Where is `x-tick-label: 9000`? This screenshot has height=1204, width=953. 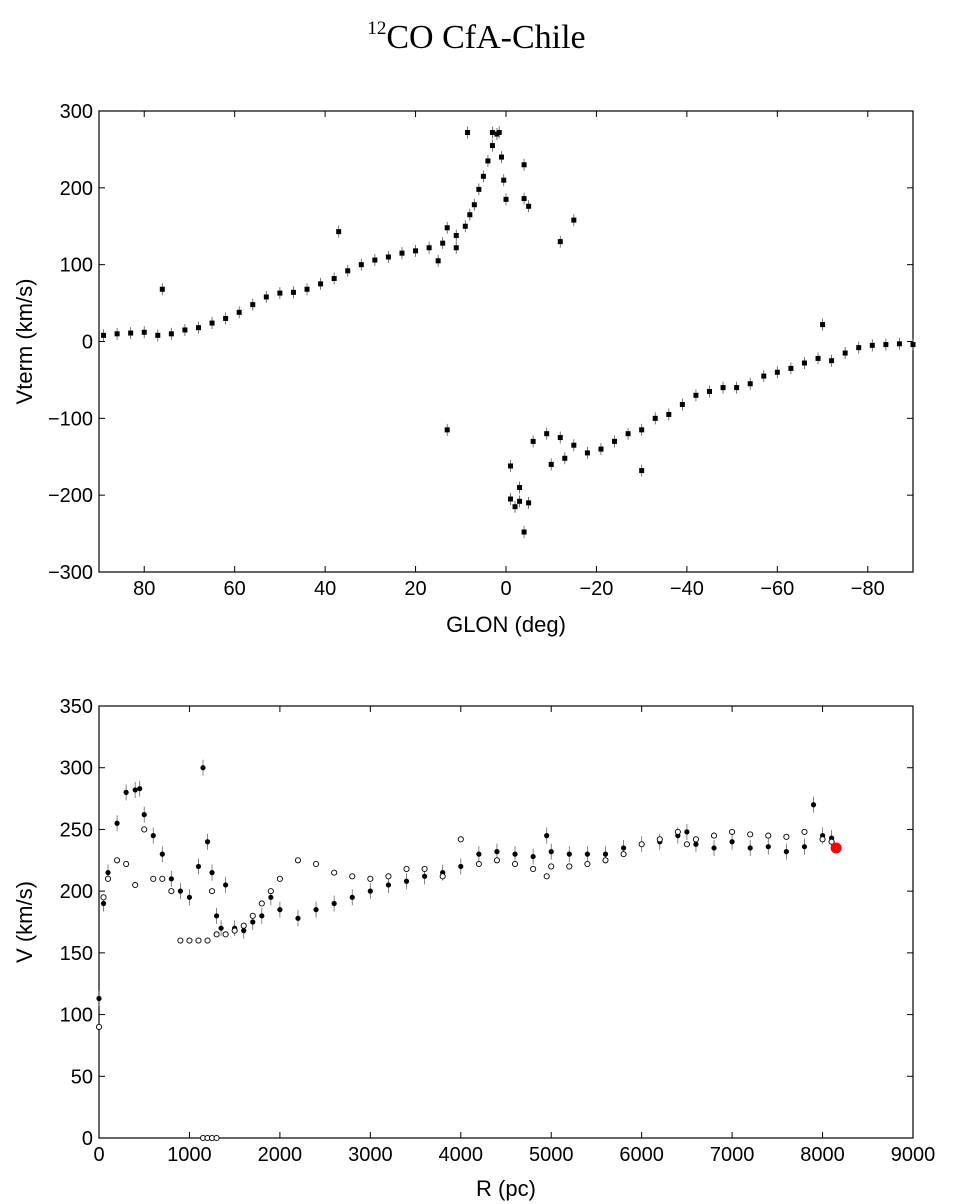 x-tick-label: 9000 is located at coordinates (913, 1155).